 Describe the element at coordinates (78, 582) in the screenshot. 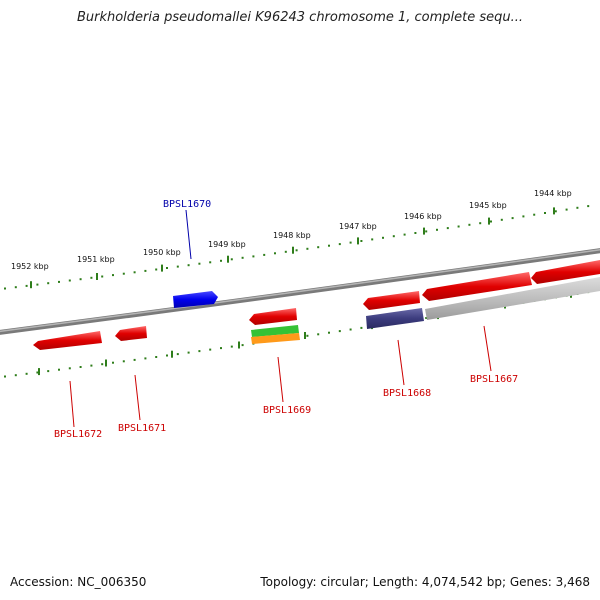

I see `accession-text: Accession: NC_006350` at that location.